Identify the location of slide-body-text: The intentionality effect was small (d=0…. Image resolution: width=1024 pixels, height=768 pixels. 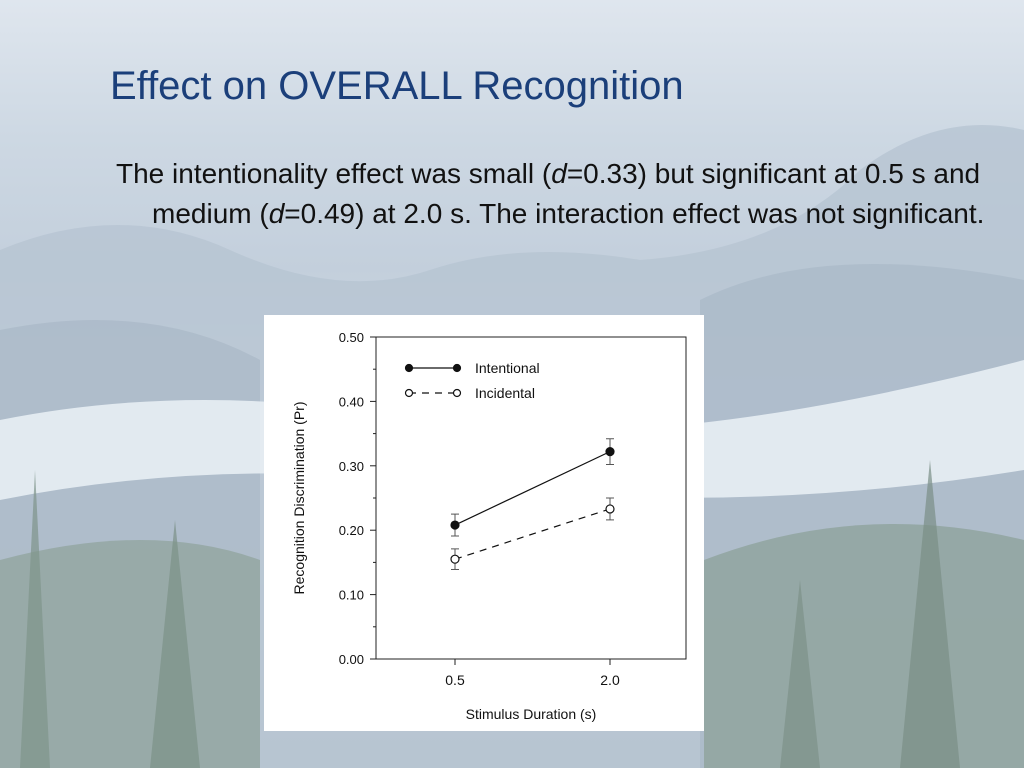
(570, 194).